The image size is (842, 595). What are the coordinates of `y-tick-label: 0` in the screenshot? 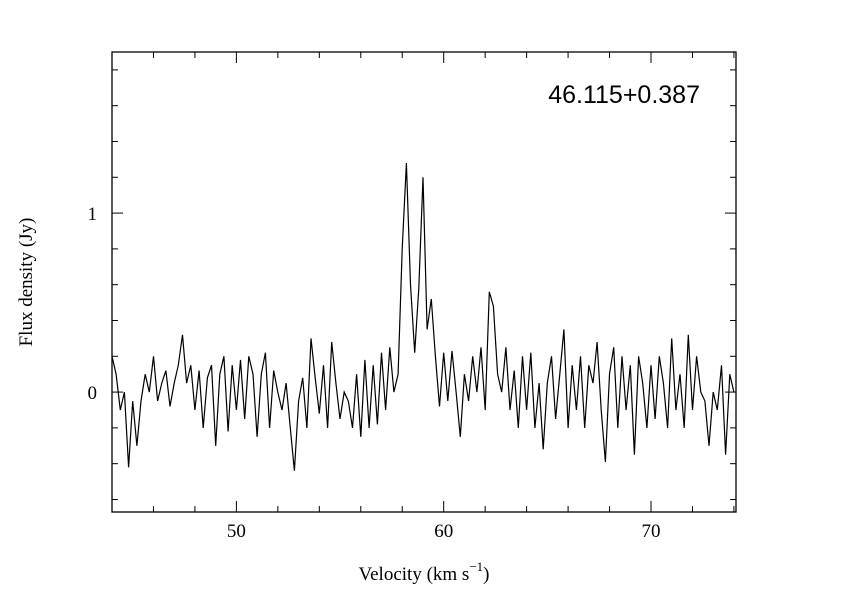 It's located at (93, 393).